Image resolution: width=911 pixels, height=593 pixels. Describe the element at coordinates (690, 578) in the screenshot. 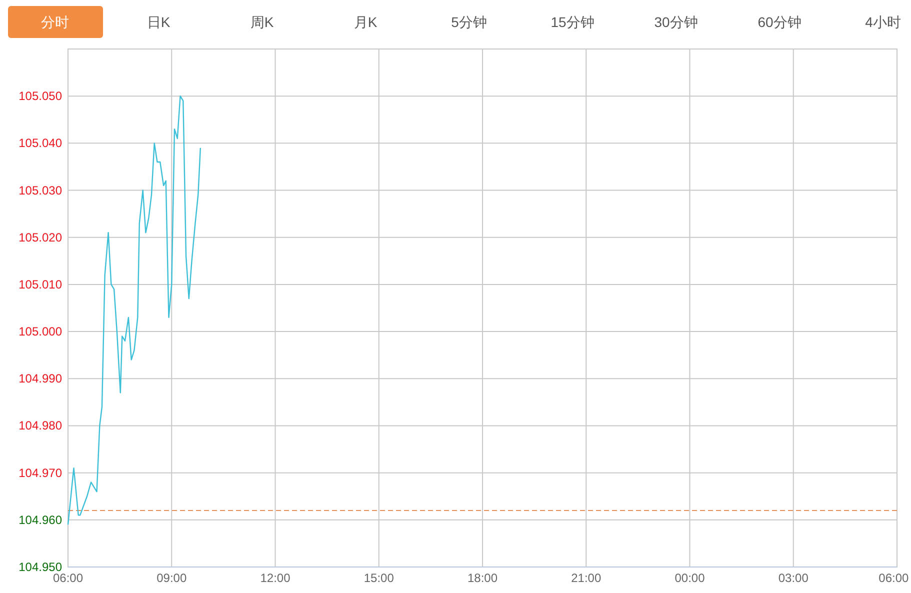

I see `x-tick-label: 00:00` at that location.